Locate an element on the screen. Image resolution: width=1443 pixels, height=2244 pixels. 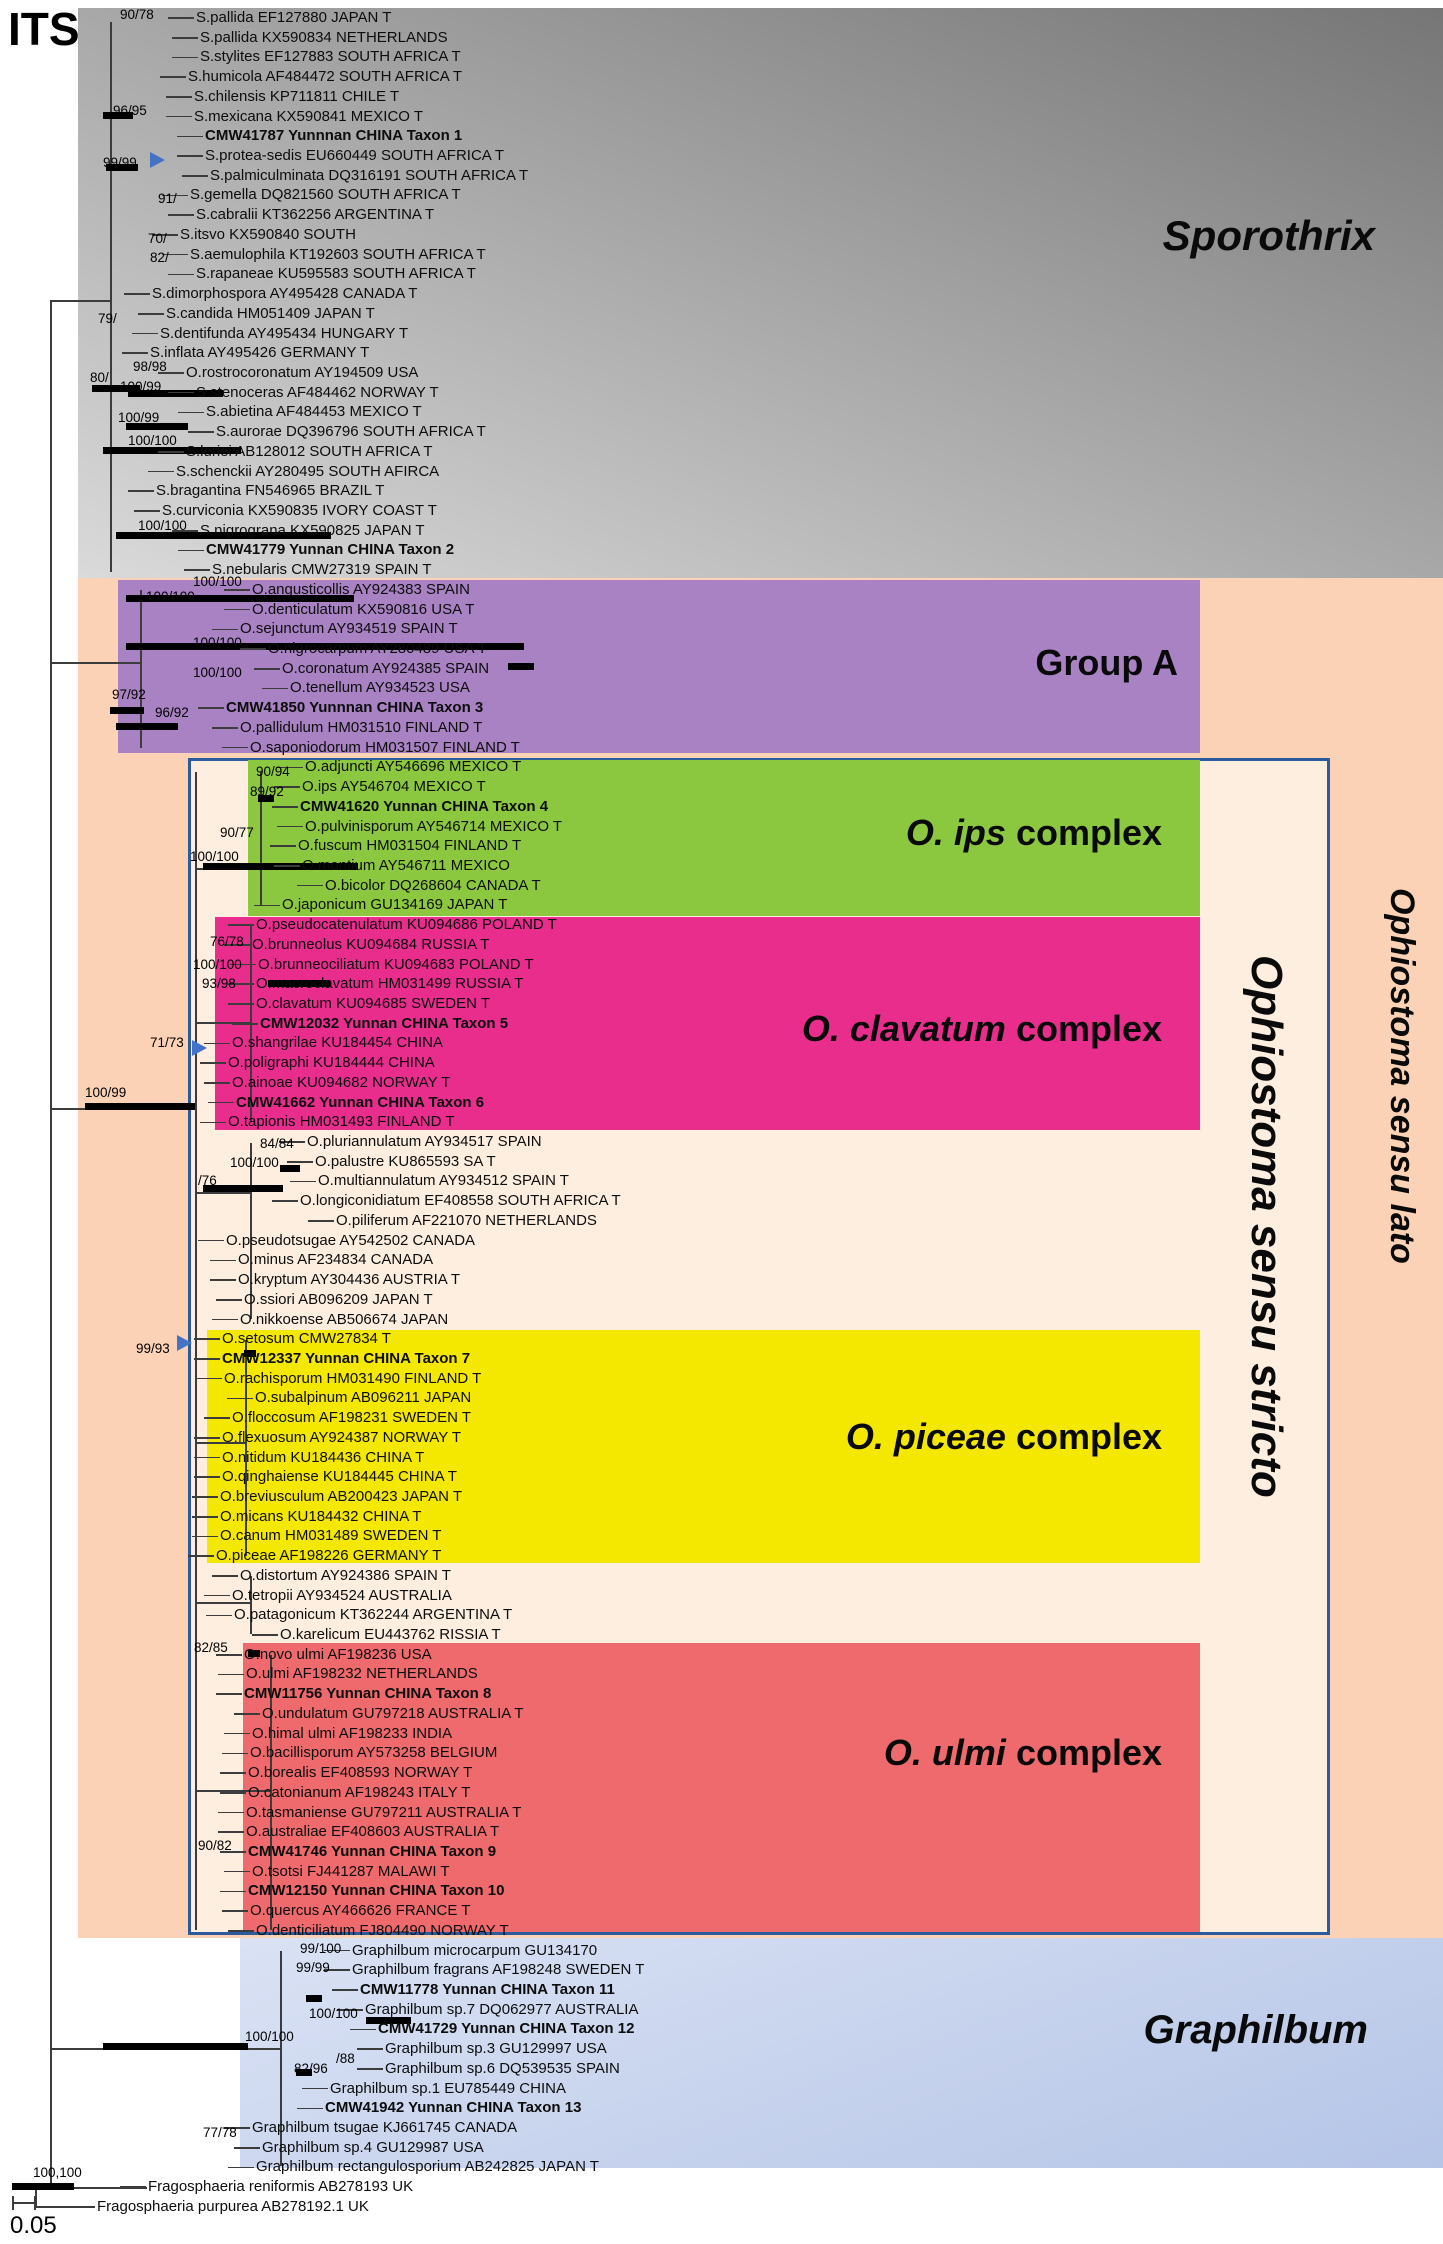
taxon-label: O.canum HM031489 SWEDEN T is located at coordinates (331, 1536).